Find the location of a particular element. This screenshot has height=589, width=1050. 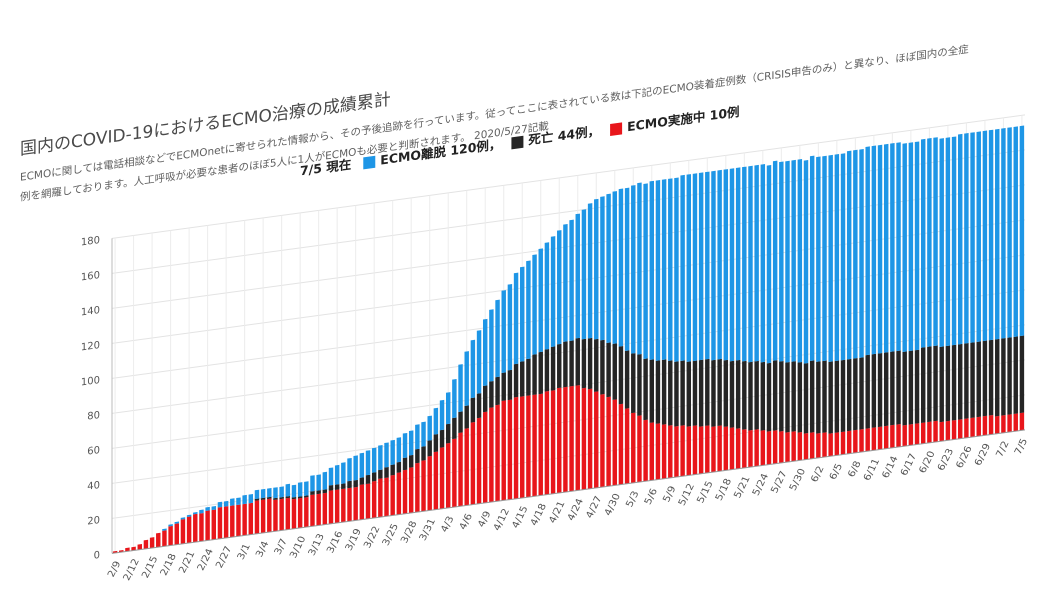

x-tick-label: 4/24 is located at coordinates (576, 509).